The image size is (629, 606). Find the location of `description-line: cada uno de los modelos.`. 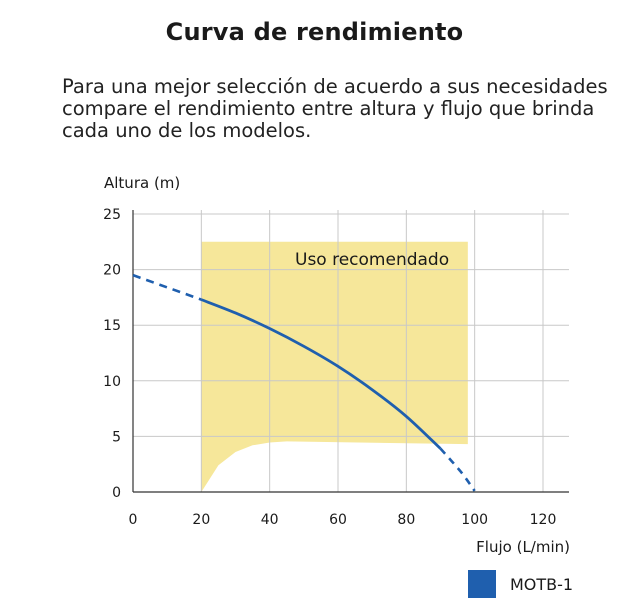

description-line: cada uno de los modelos. is located at coordinates (187, 130).